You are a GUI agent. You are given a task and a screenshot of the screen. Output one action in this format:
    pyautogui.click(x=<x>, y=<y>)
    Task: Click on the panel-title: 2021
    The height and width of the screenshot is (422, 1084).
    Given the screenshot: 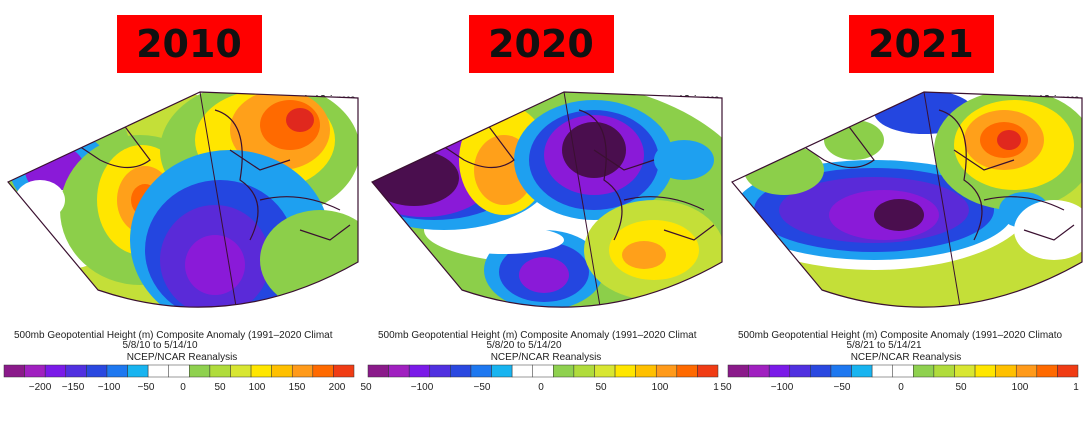 What is the action you would take?
    pyautogui.click(x=921, y=44)
    